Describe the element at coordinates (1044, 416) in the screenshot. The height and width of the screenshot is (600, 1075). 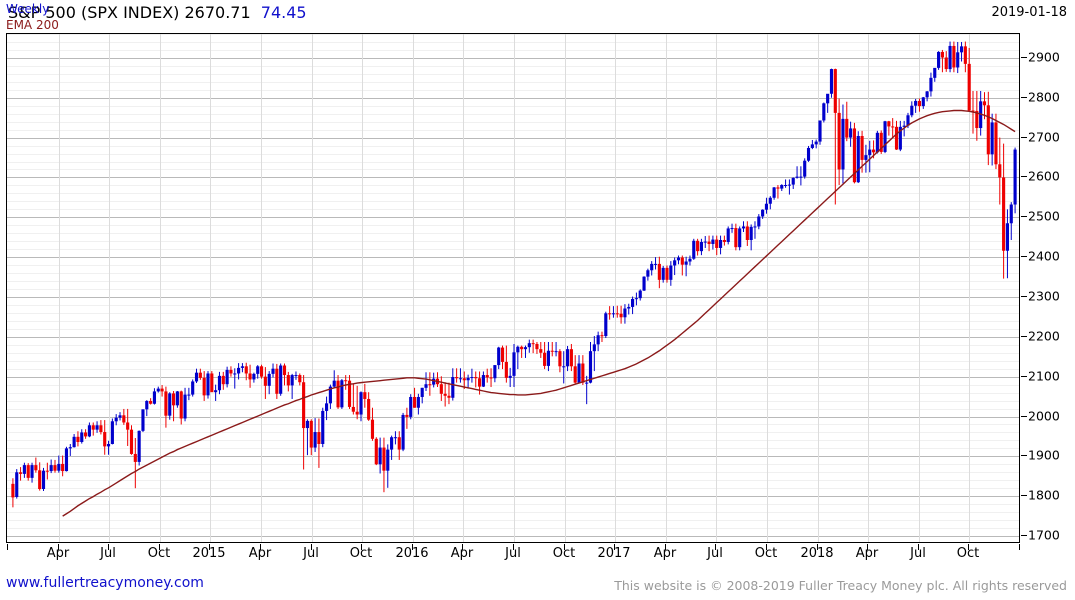
I see `y-axis-label: 2000` at that location.